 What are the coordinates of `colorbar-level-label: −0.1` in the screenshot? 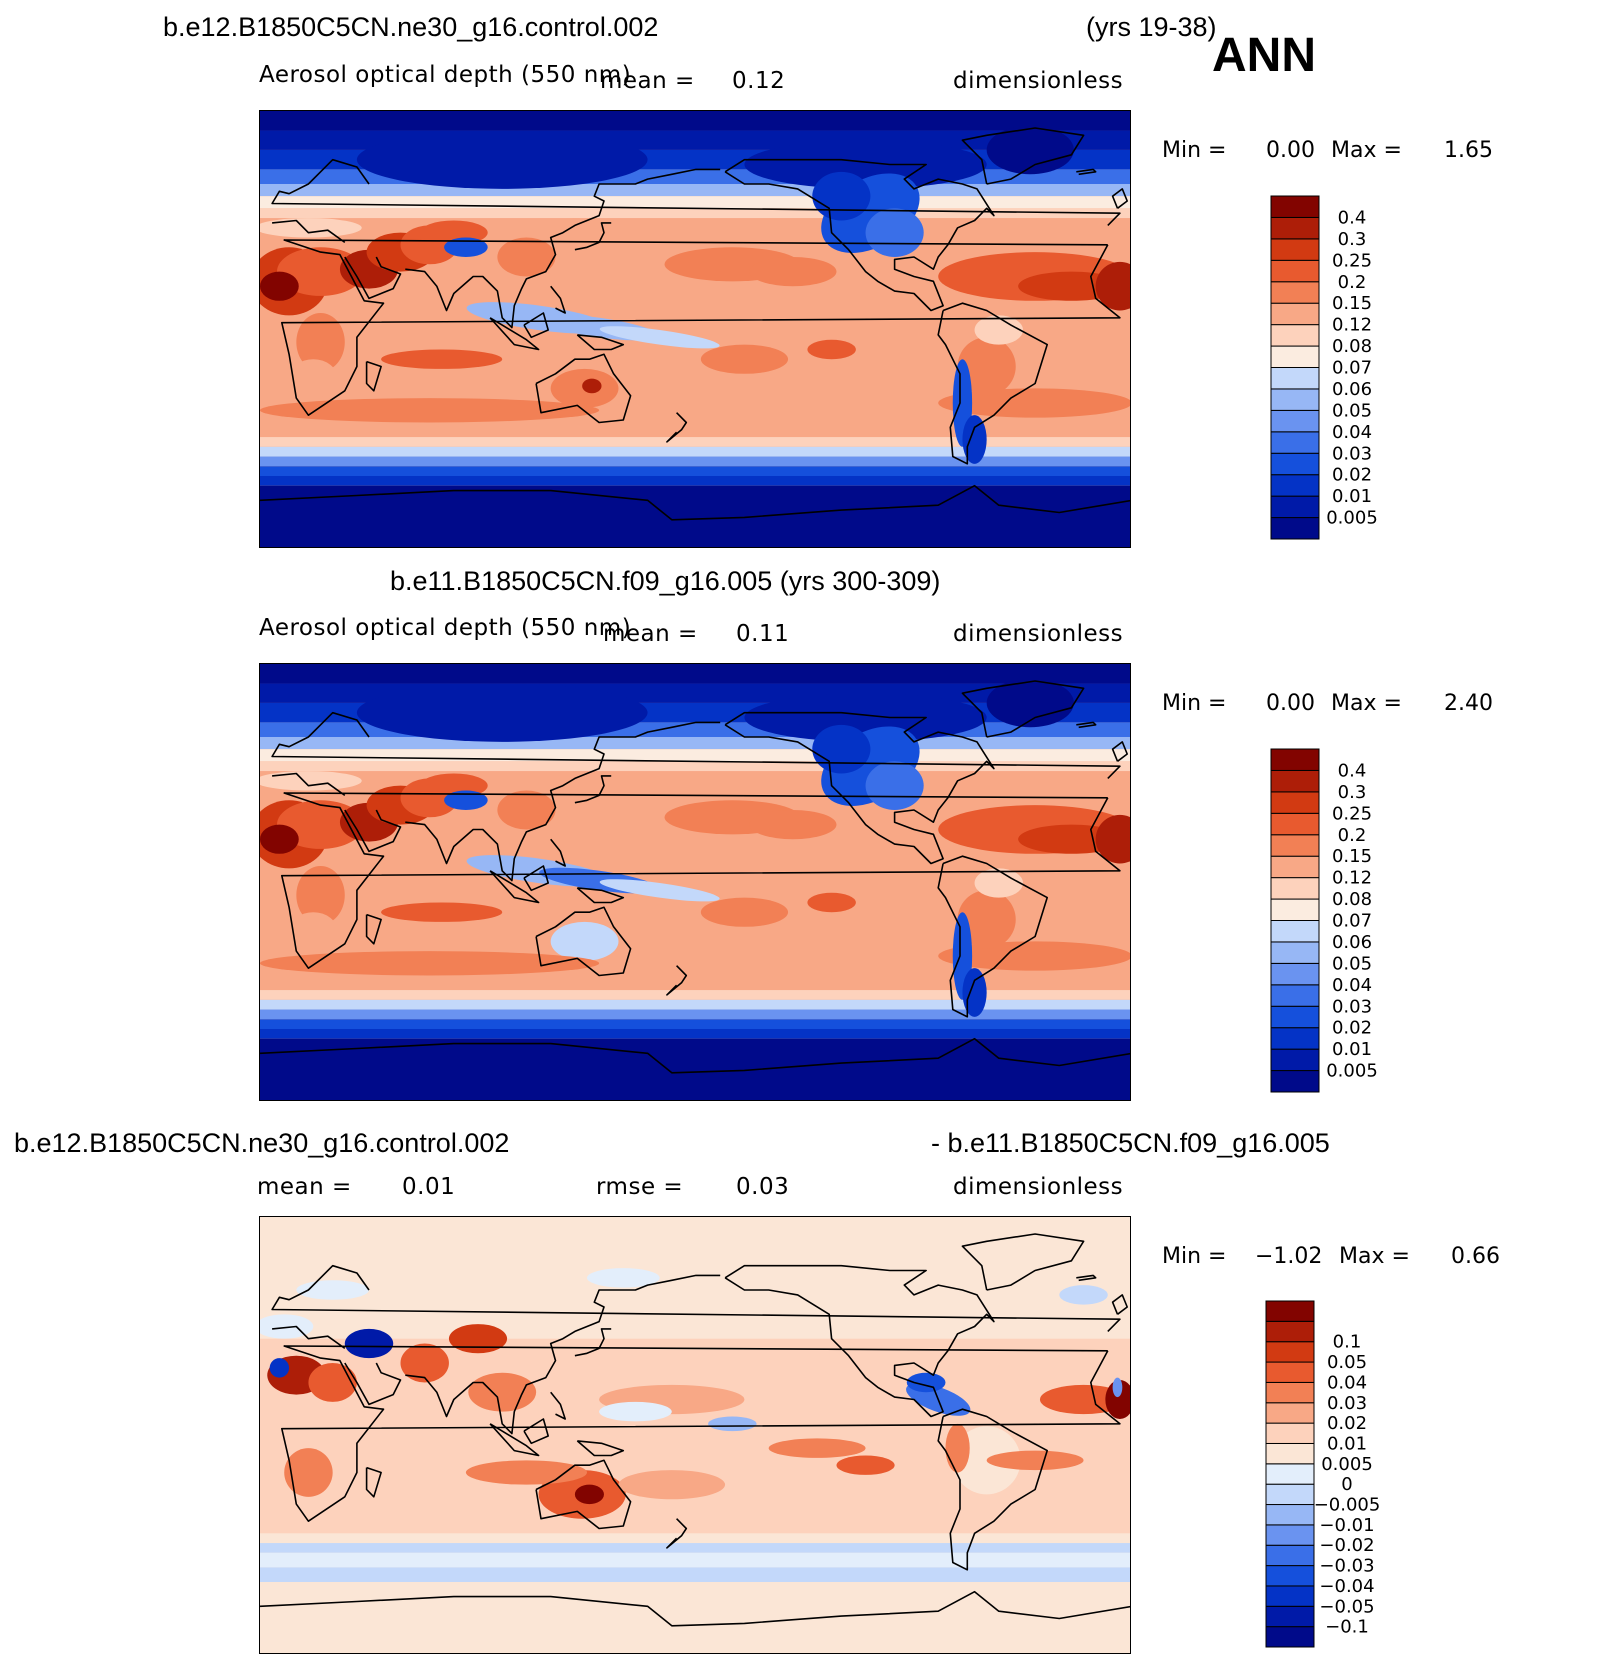 It's located at (1347, 1627).